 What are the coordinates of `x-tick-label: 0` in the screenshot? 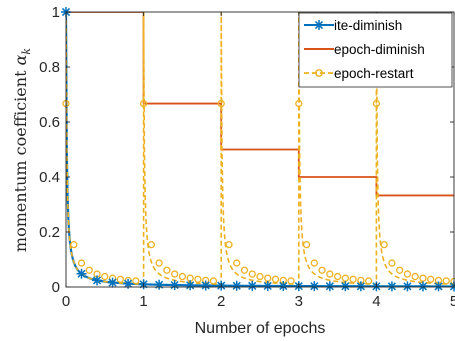 It's located at (66, 301).